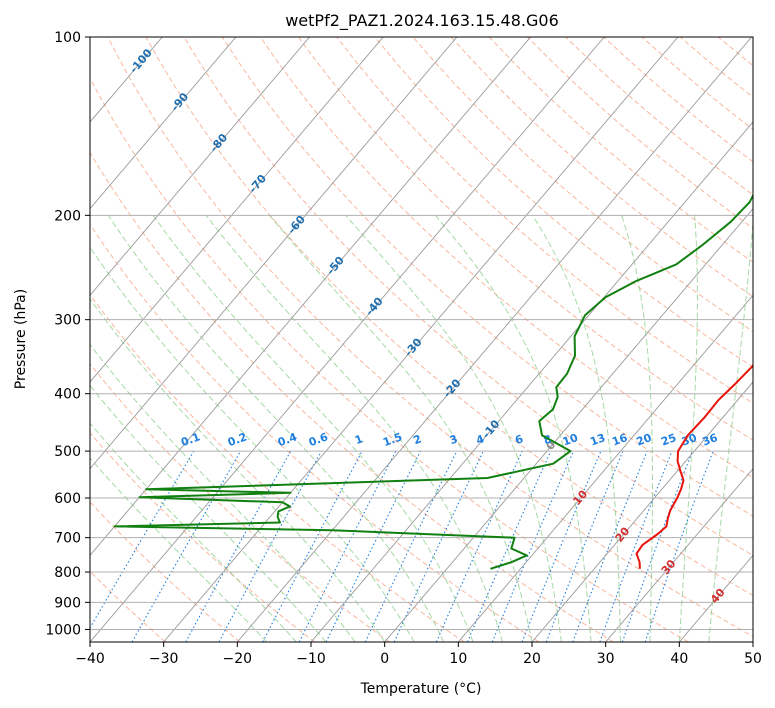 The width and height of the screenshot is (775, 708). What do you see at coordinates (597, 439) in the screenshot?
I see `mixing-ratio-label: 13` at bounding box center [597, 439].